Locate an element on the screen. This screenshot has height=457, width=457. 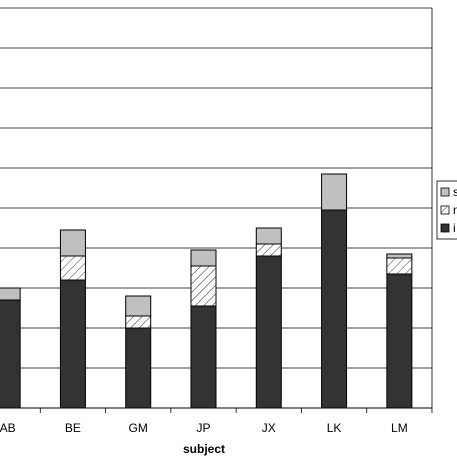
bar-segment-jp-s is located at coordinates (203, 258).